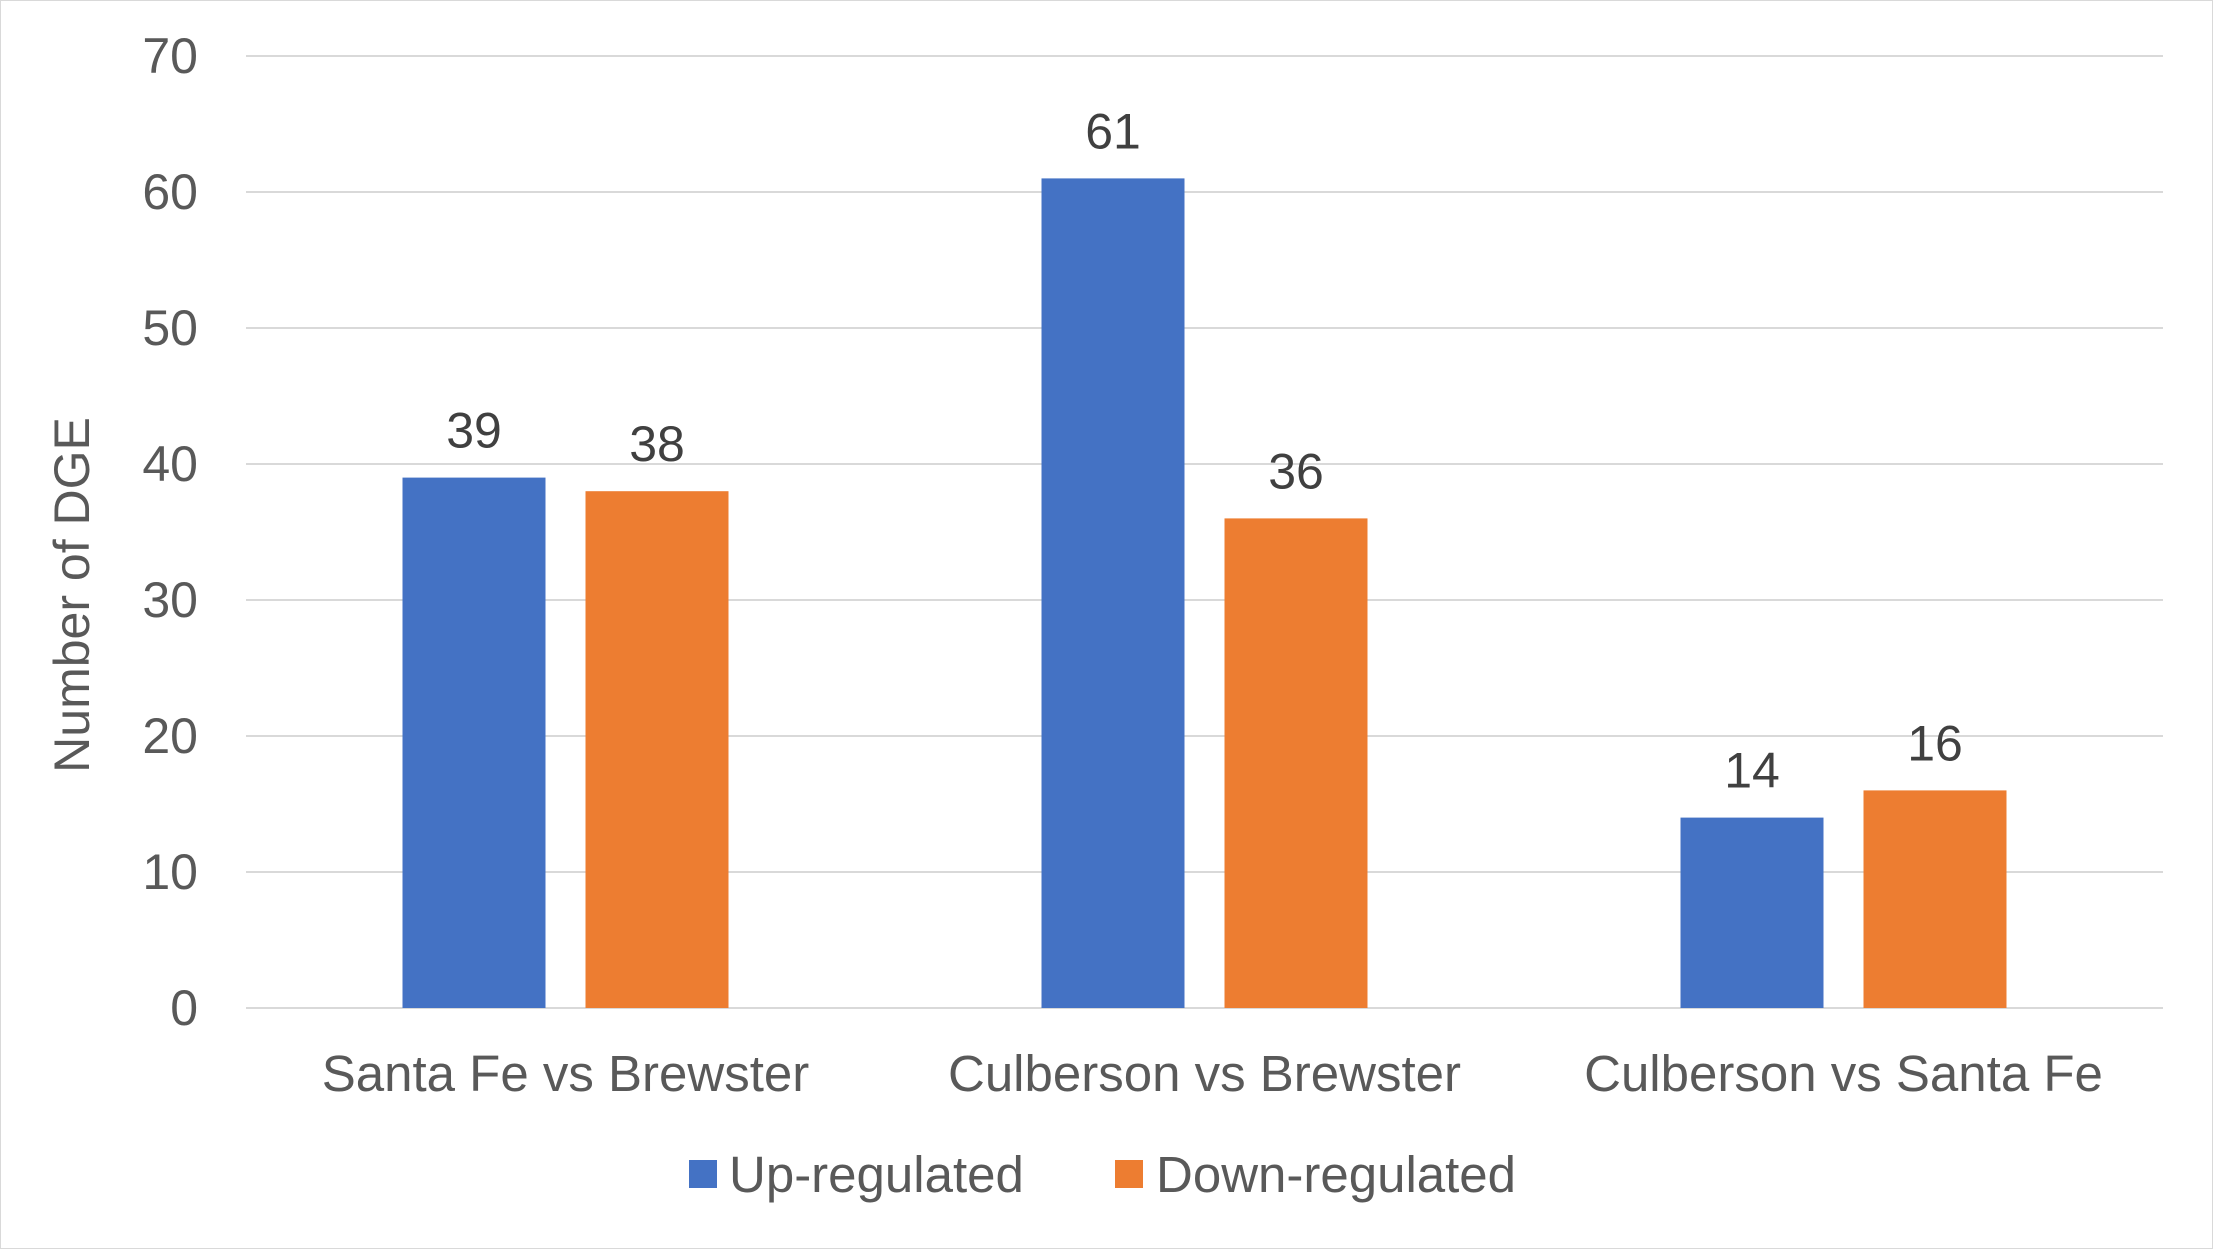 This screenshot has height=1250, width=2213. What do you see at coordinates (1935, 743) in the screenshot?
I see `data-label: 16` at bounding box center [1935, 743].